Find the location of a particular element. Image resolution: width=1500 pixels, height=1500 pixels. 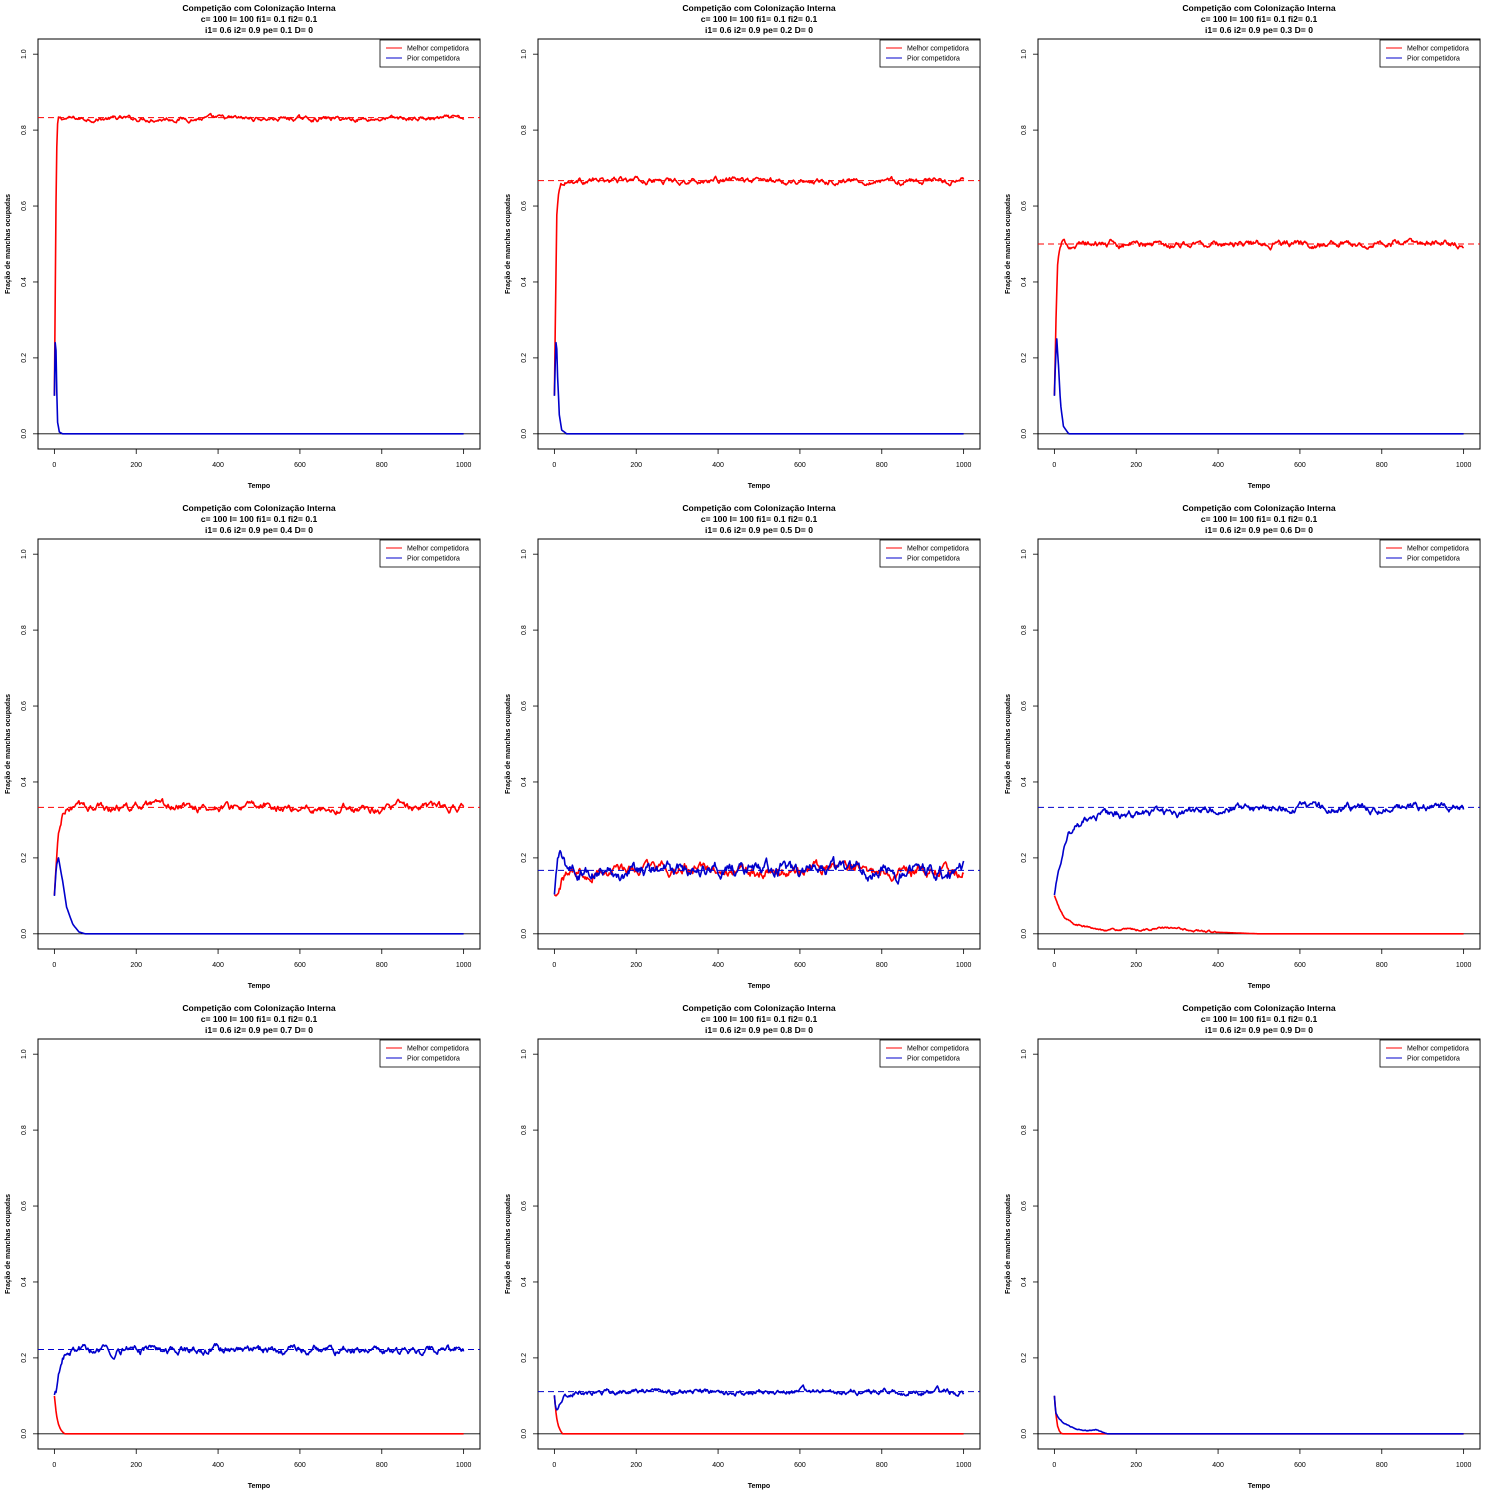

x-tick-label: 200 is located at coordinates (136, 1465).